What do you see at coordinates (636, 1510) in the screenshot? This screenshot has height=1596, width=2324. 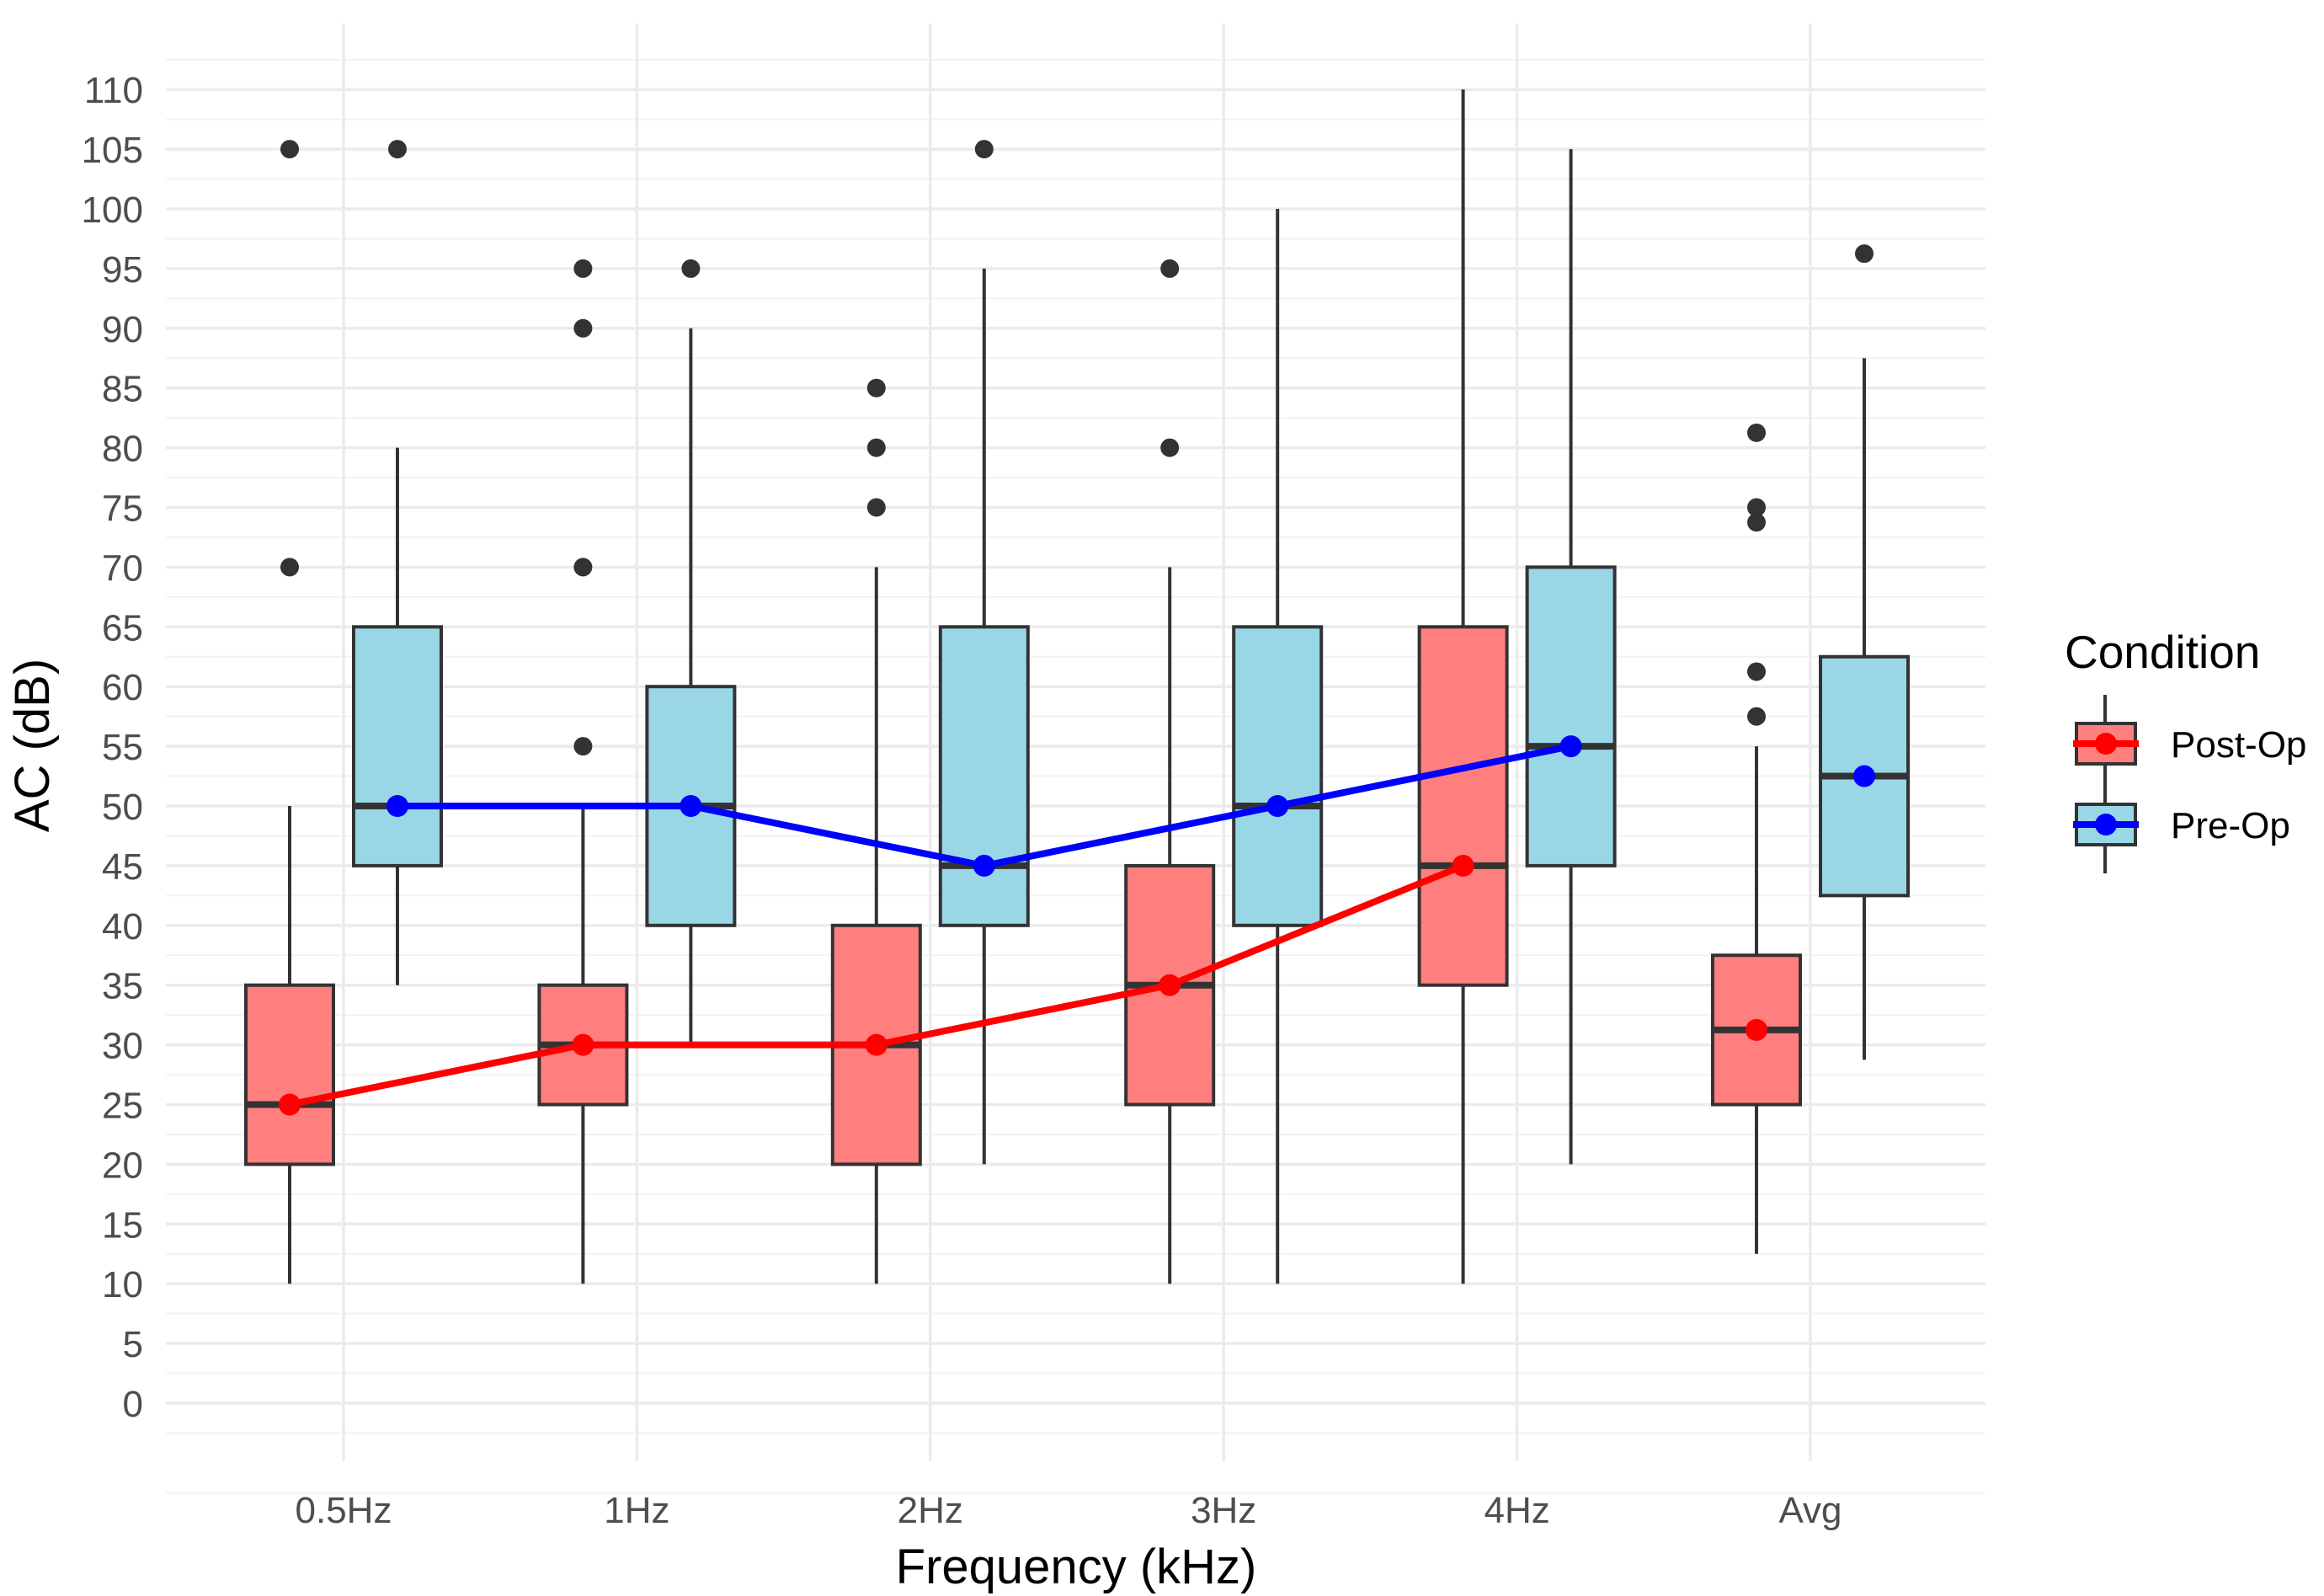 I see `x-tick-label: 1Hz` at bounding box center [636, 1510].